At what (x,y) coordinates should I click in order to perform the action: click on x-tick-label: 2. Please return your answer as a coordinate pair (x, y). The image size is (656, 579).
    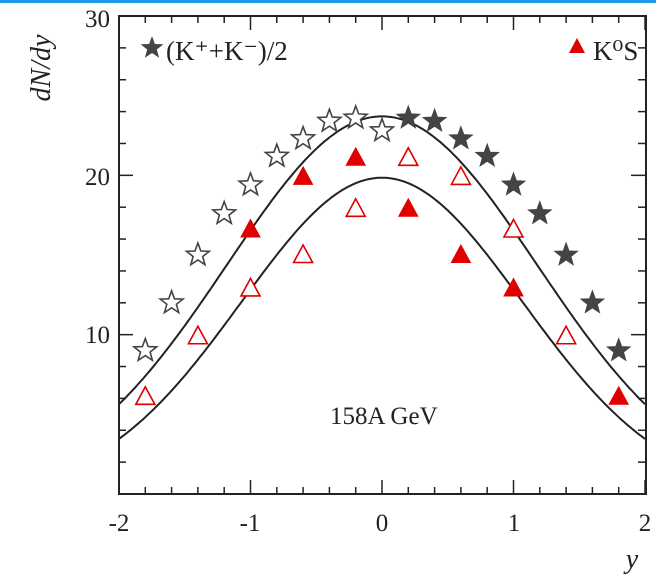
    Looking at the image, I should click on (645, 523).